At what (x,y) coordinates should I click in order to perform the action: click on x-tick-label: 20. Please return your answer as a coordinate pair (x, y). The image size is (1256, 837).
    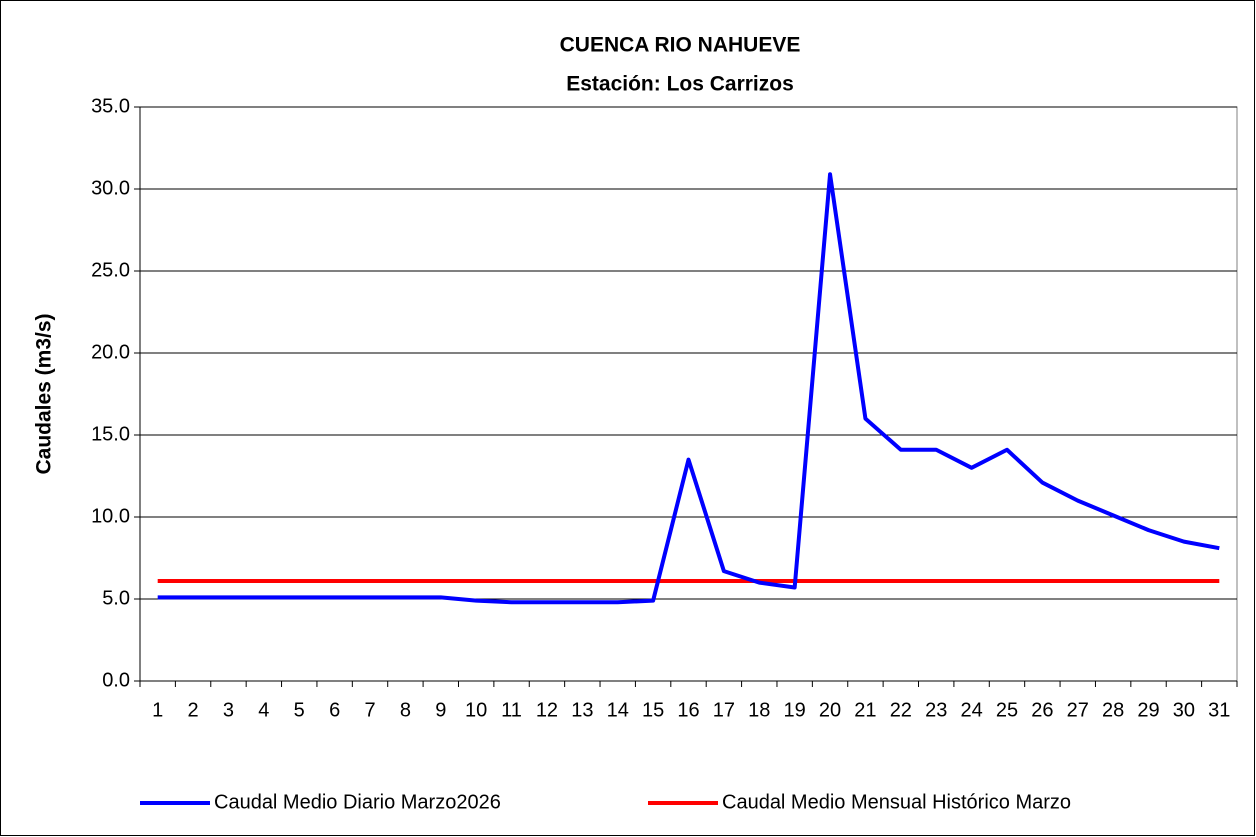
    Looking at the image, I should click on (830, 710).